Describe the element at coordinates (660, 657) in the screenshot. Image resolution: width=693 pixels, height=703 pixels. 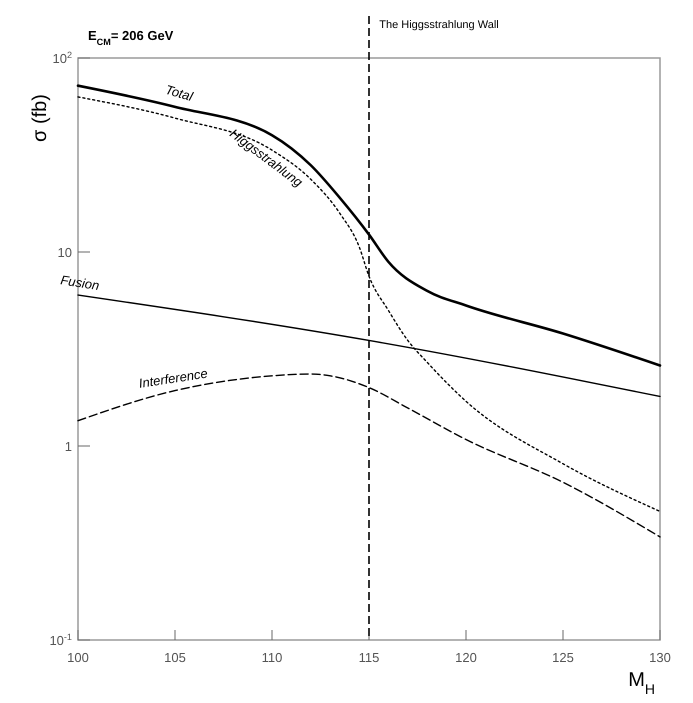
I see `x-tick-label: 130` at that location.